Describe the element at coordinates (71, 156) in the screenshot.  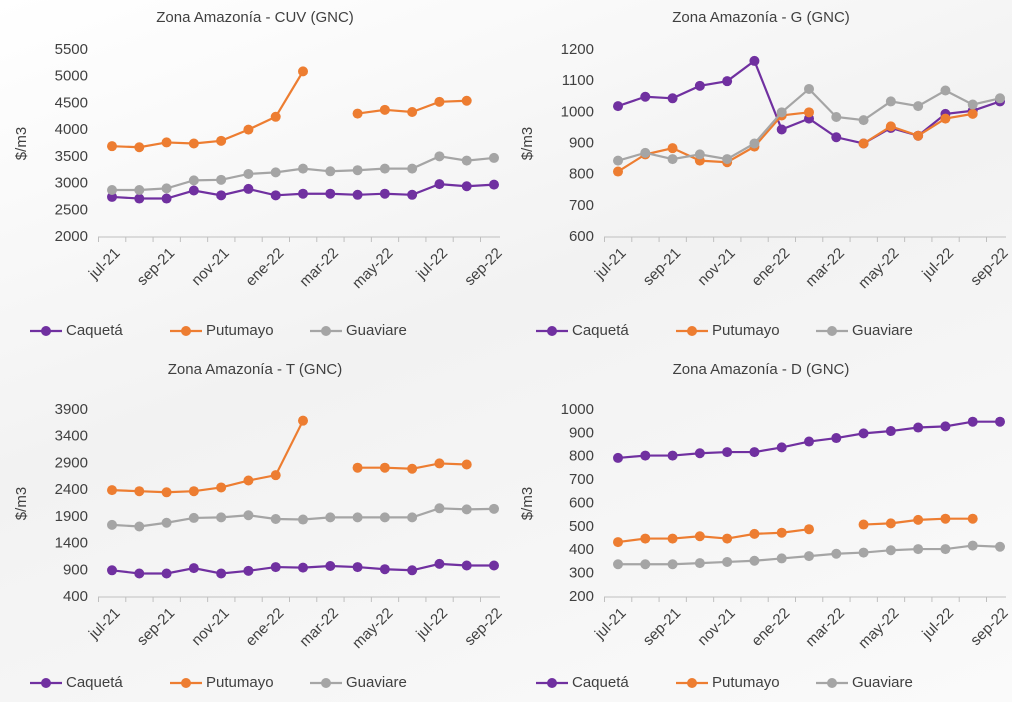
I see `y-tick-label: 3500` at that location.